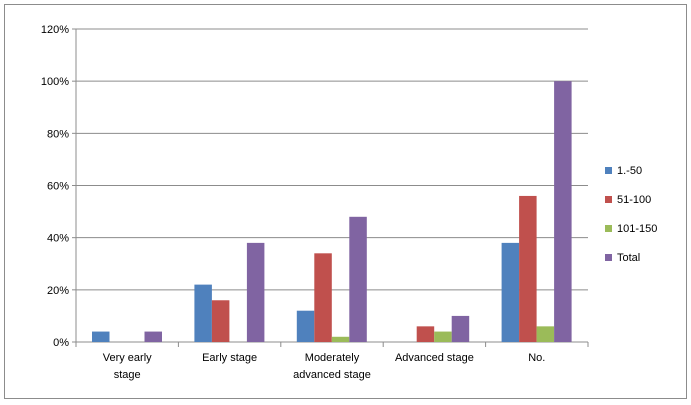  Describe the element at coordinates (61, 343) in the screenshot. I see `y-tick-label: 0%` at that location.